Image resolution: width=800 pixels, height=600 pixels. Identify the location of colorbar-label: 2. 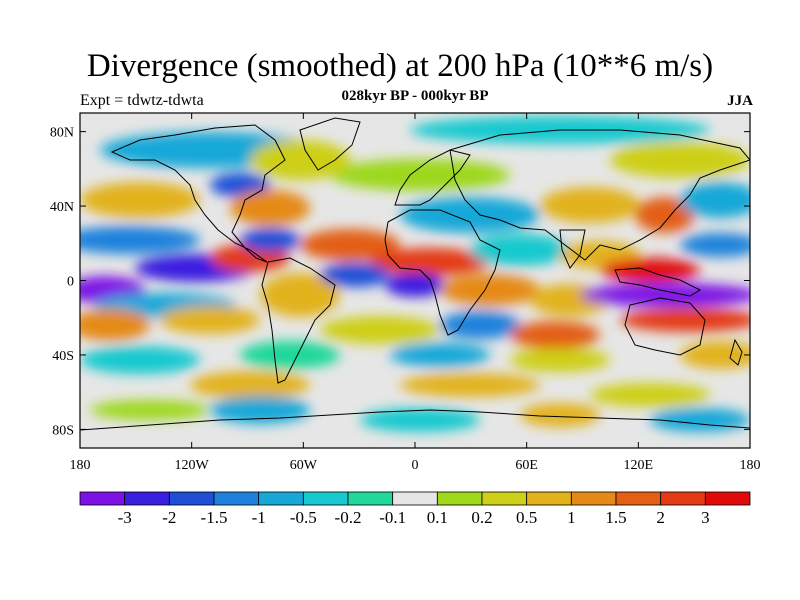
(660, 517).